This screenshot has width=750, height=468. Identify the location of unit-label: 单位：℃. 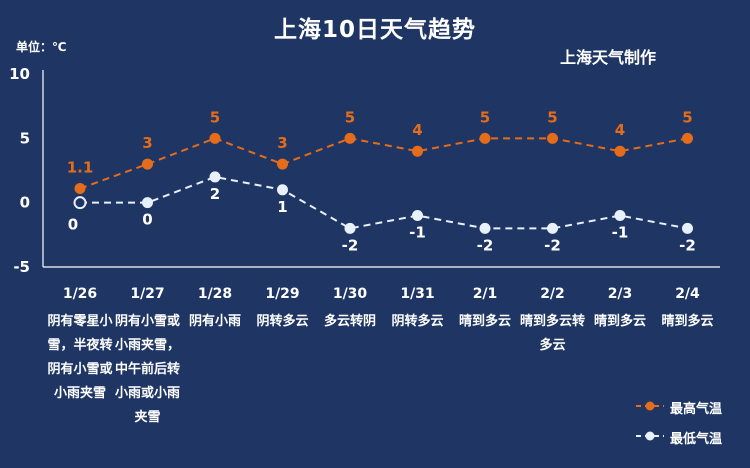
(41, 47).